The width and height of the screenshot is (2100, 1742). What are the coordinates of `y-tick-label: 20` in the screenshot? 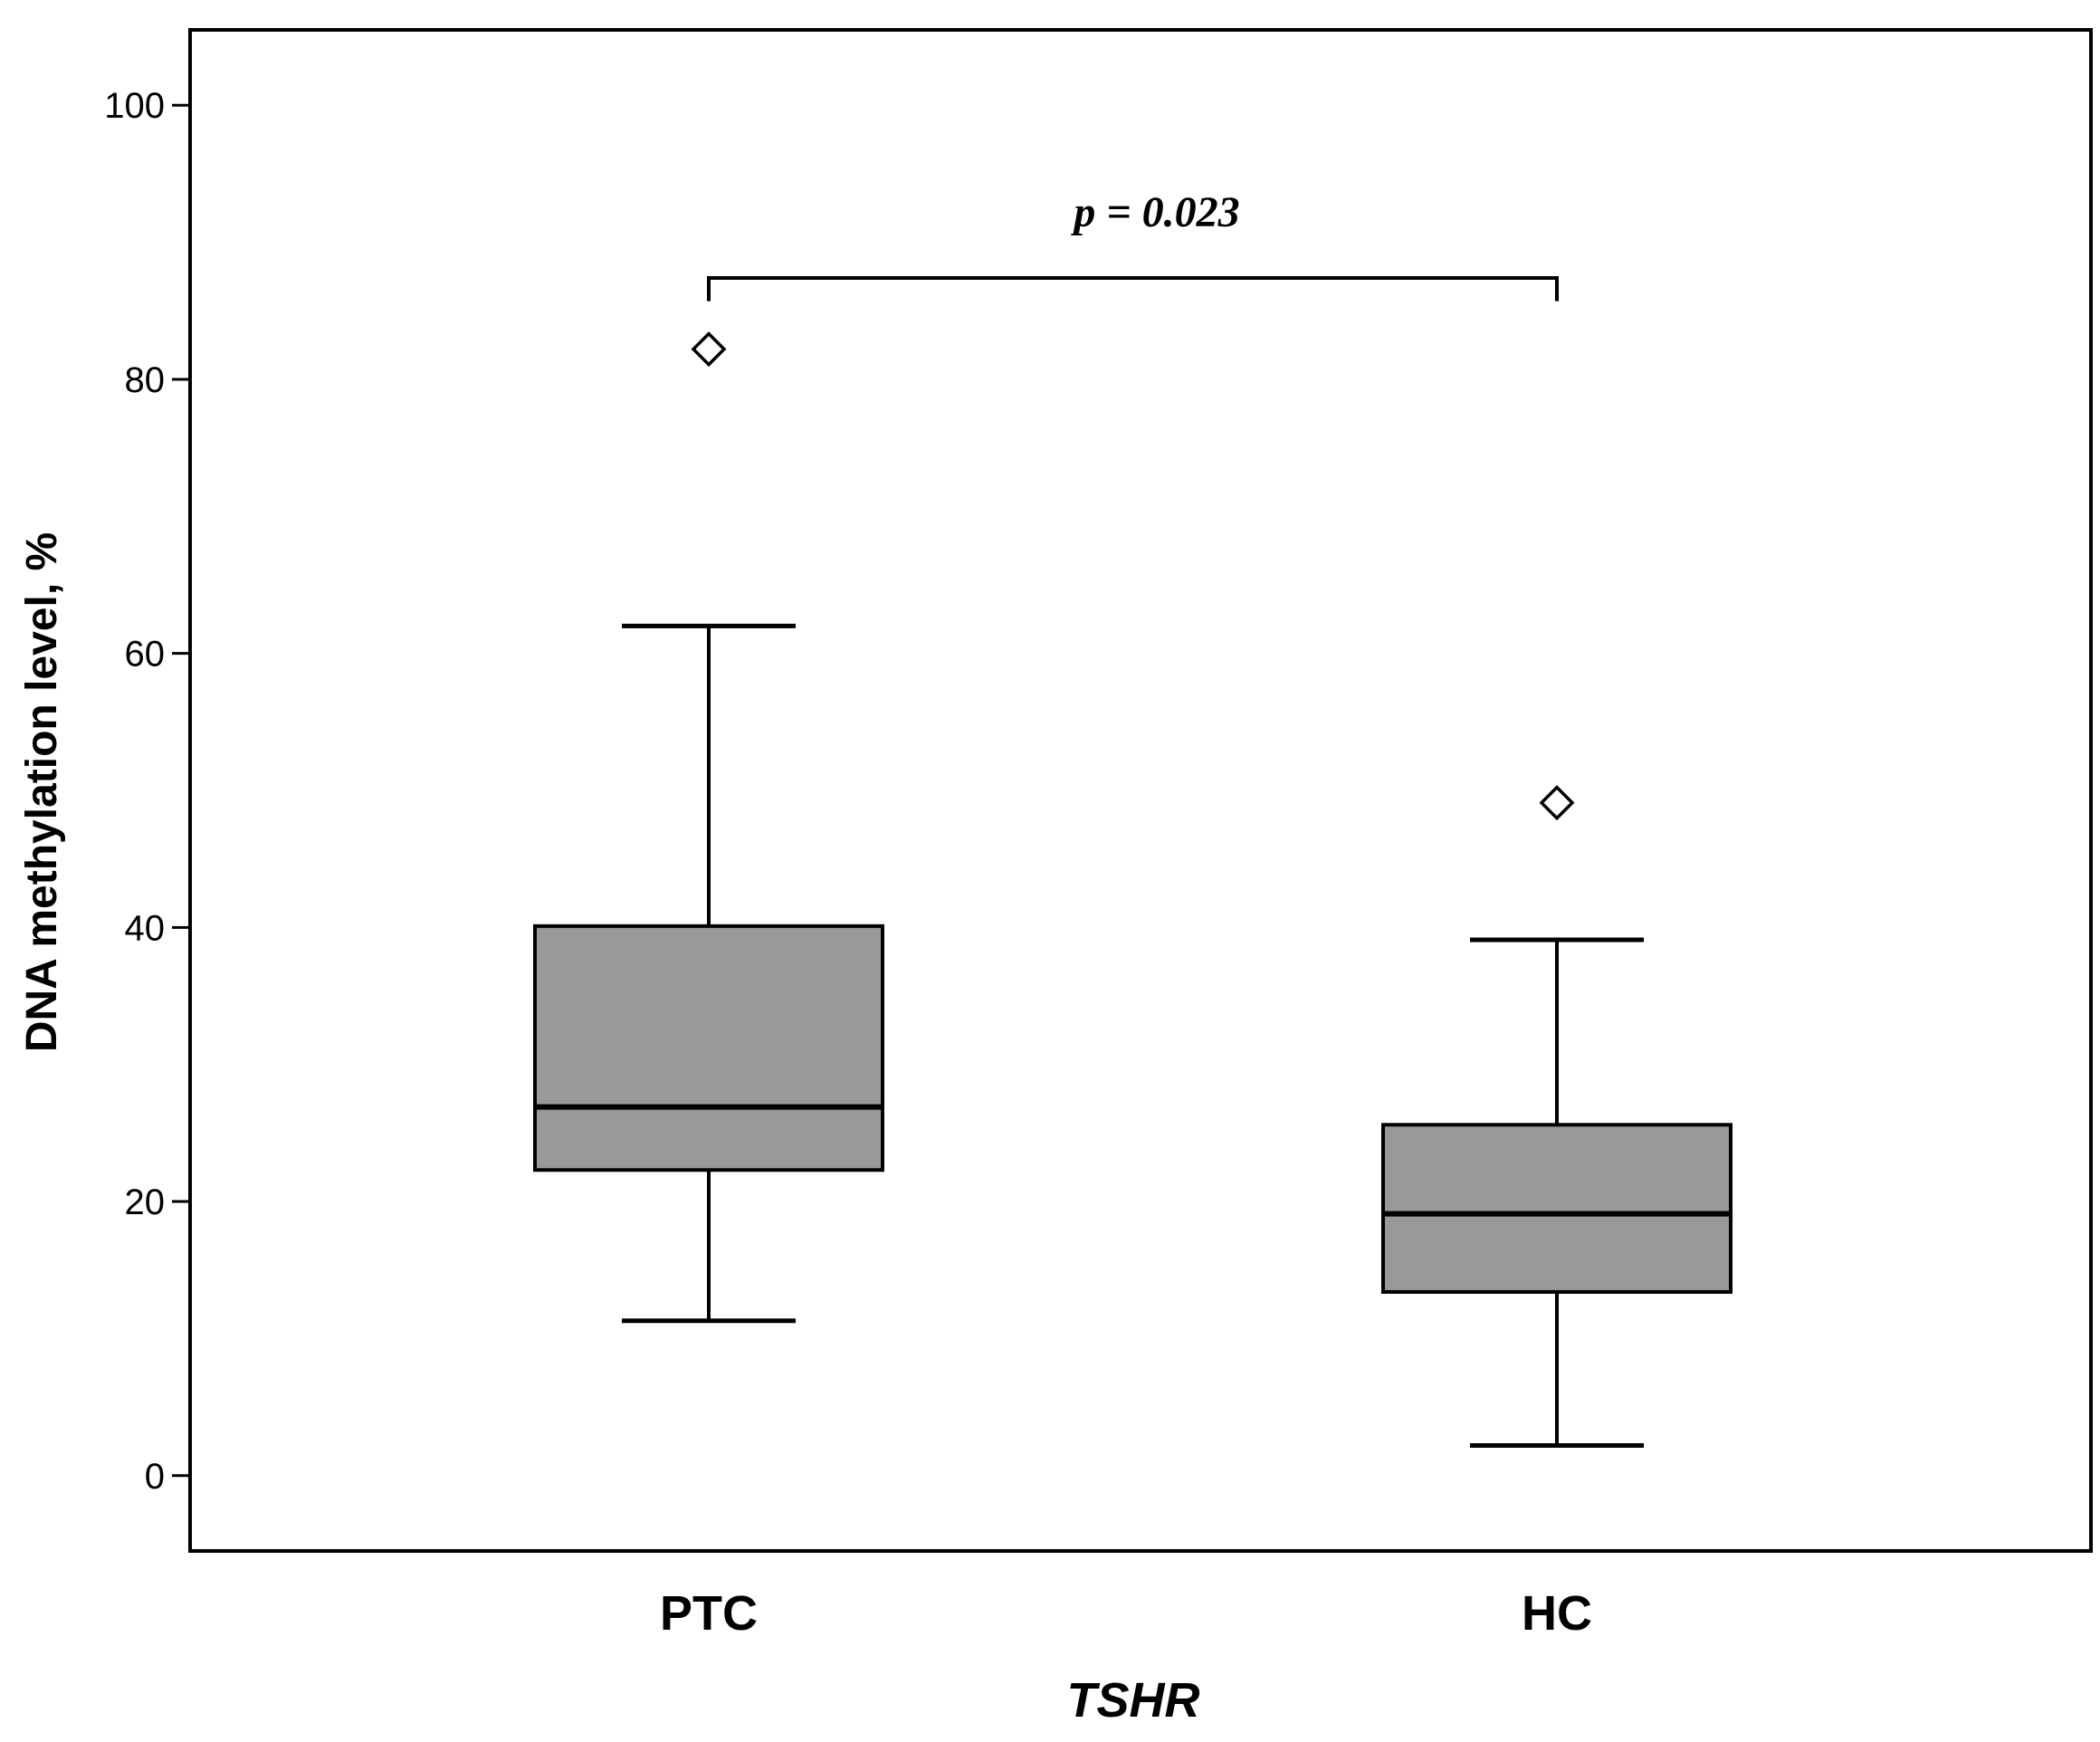 It's located at (145, 1202).